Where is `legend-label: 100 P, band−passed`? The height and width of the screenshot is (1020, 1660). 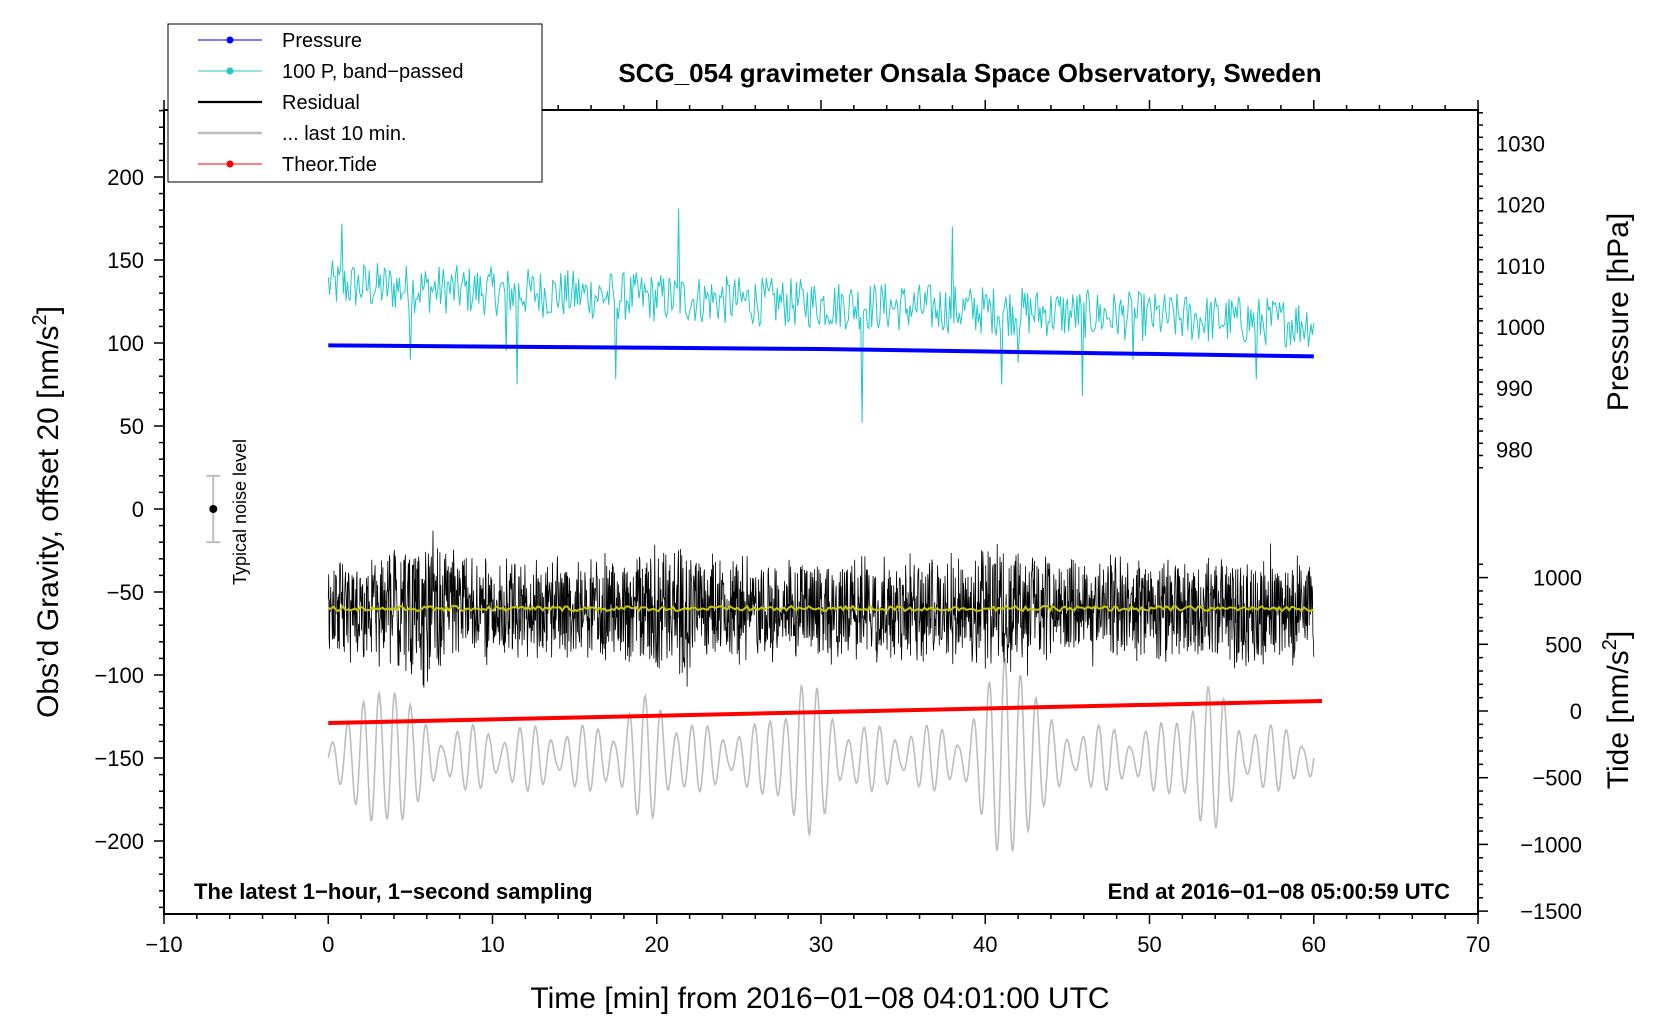
legend-label: 100 P, band−passed is located at coordinates (372, 72).